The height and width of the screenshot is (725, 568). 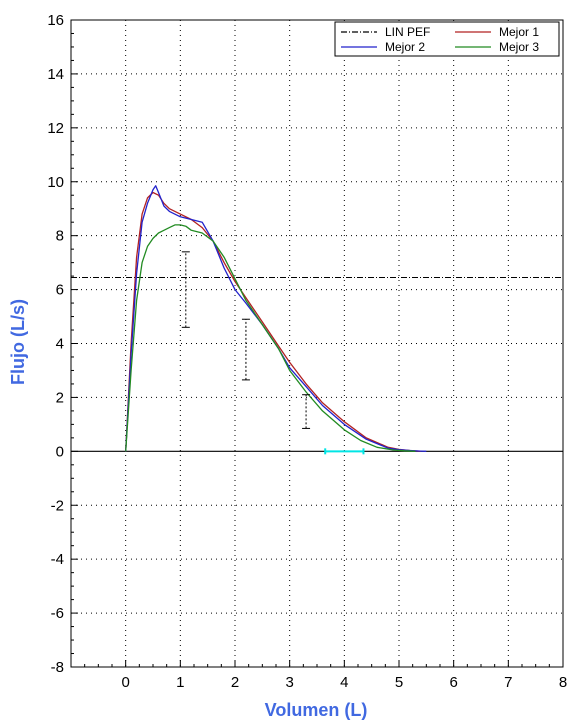 What do you see at coordinates (519, 47) in the screenshot?
I see `legend-label-mejor-3: Mejor 3` at bounding box center [519, 47].